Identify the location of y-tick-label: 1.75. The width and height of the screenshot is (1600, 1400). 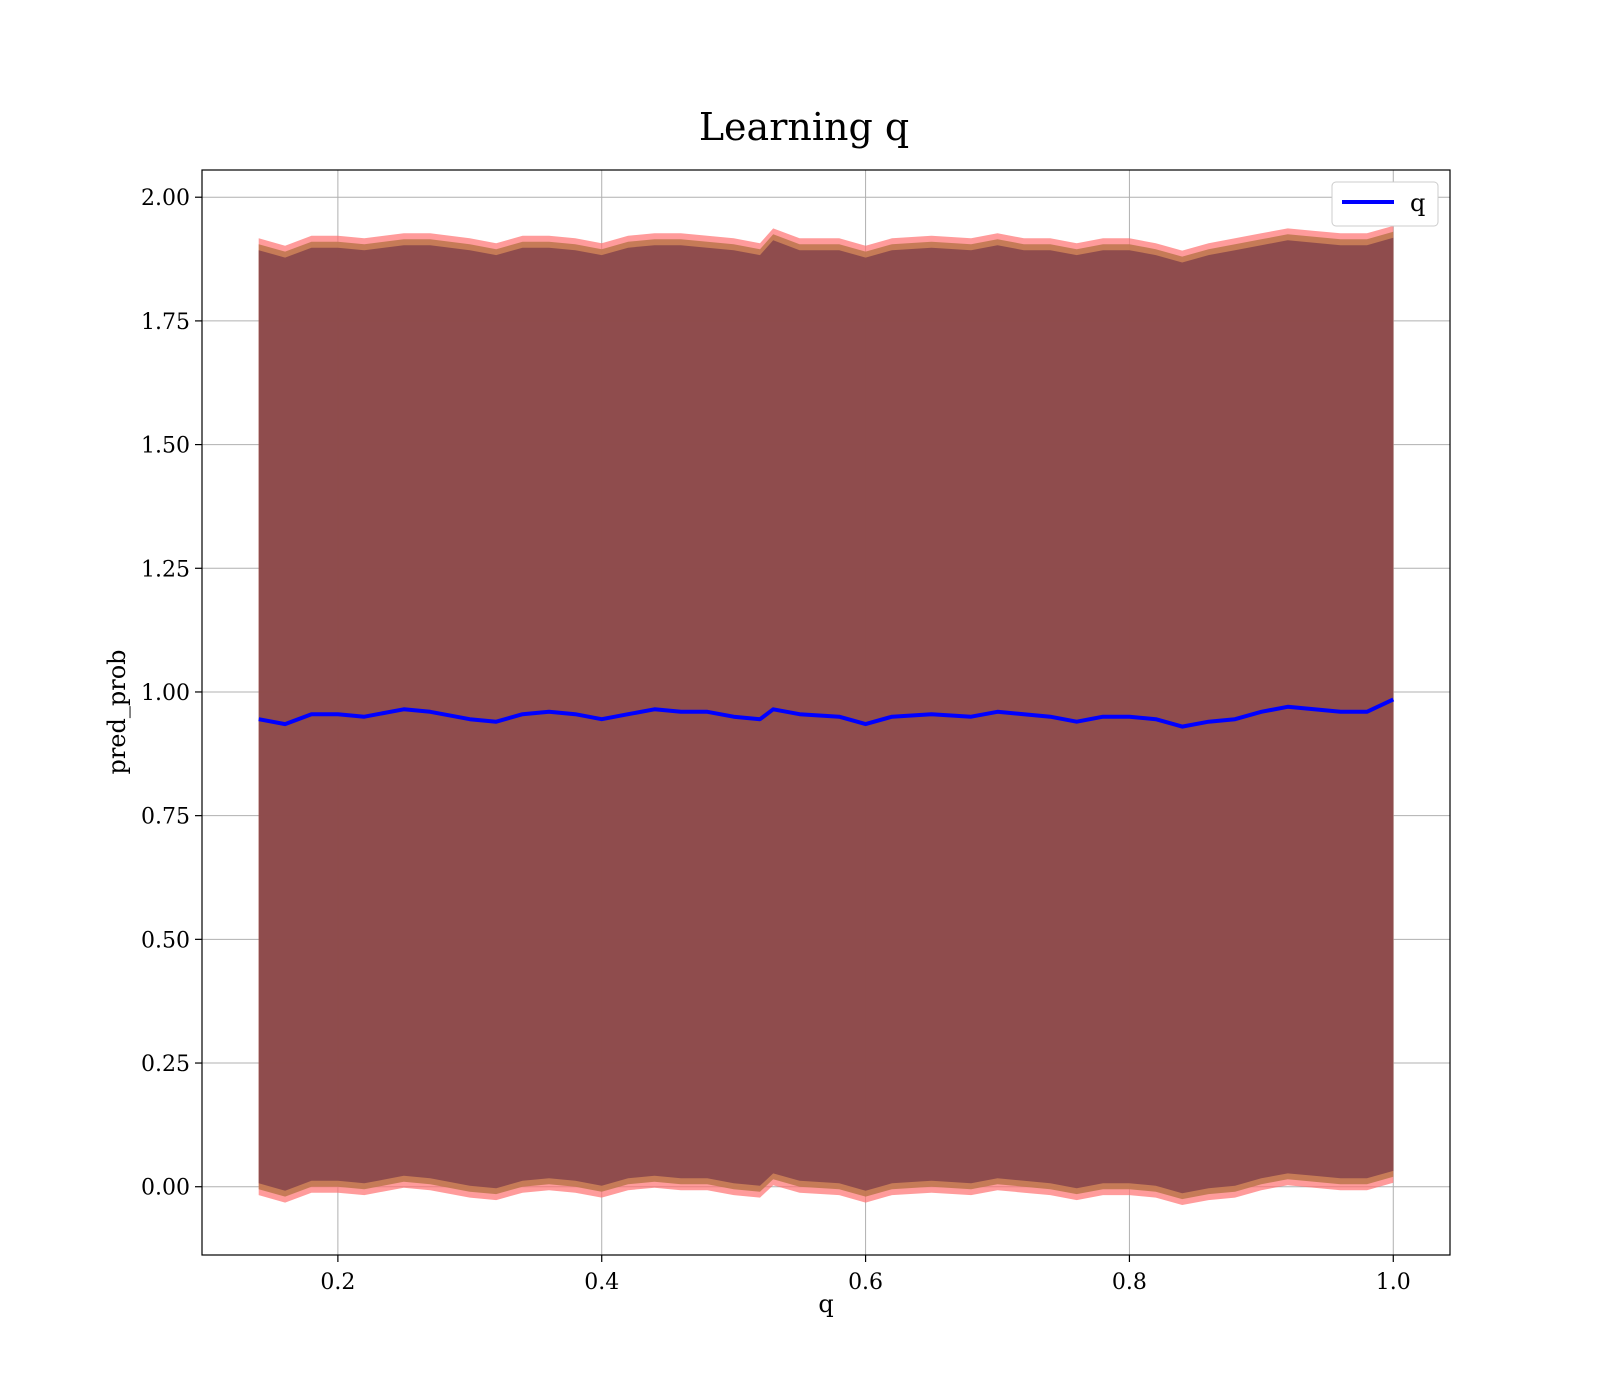
(165, 322).